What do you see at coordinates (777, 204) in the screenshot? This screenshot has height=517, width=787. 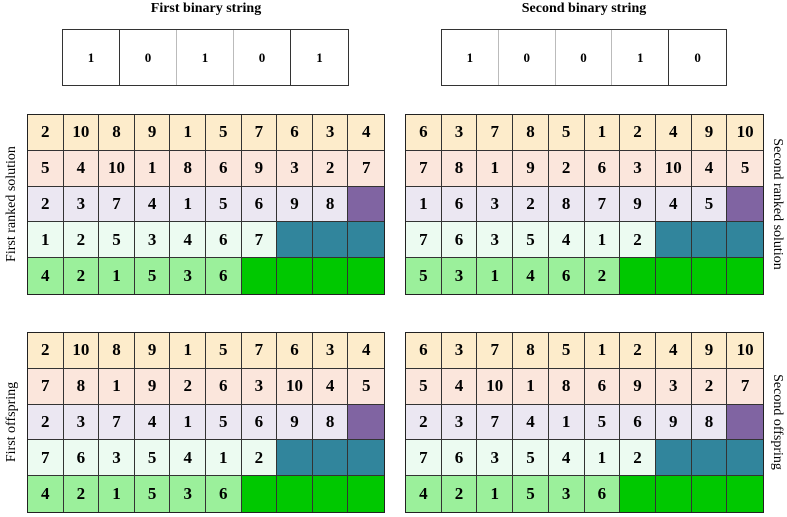 I see `second-ranked-solution-label: Second ranked solution` at bounding box center [777, 204].